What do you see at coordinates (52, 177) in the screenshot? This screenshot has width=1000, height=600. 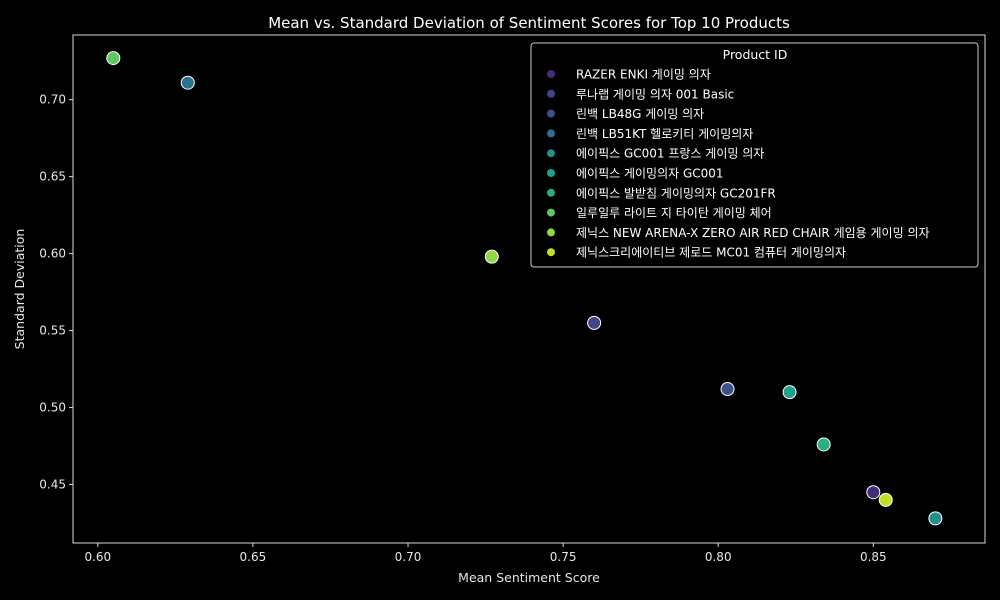 I see `y-tick-label: 0.65` at bounding box center [52, 177].